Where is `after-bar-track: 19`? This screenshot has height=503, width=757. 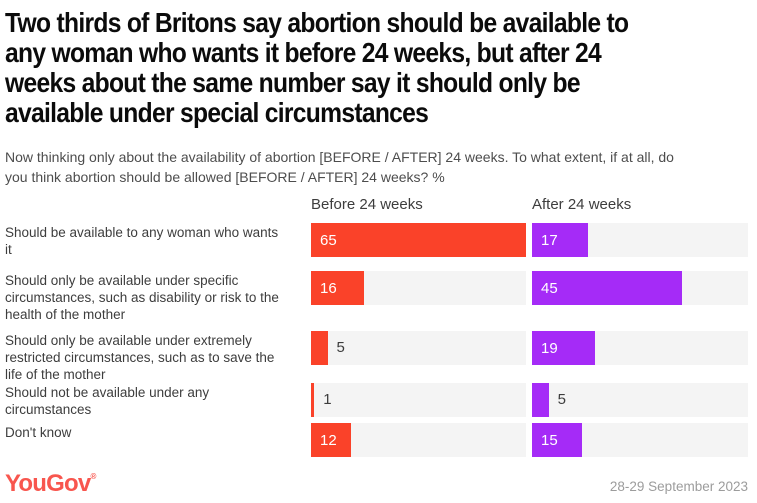 after-bar-track: 19 is located at coordinates (640, 348).